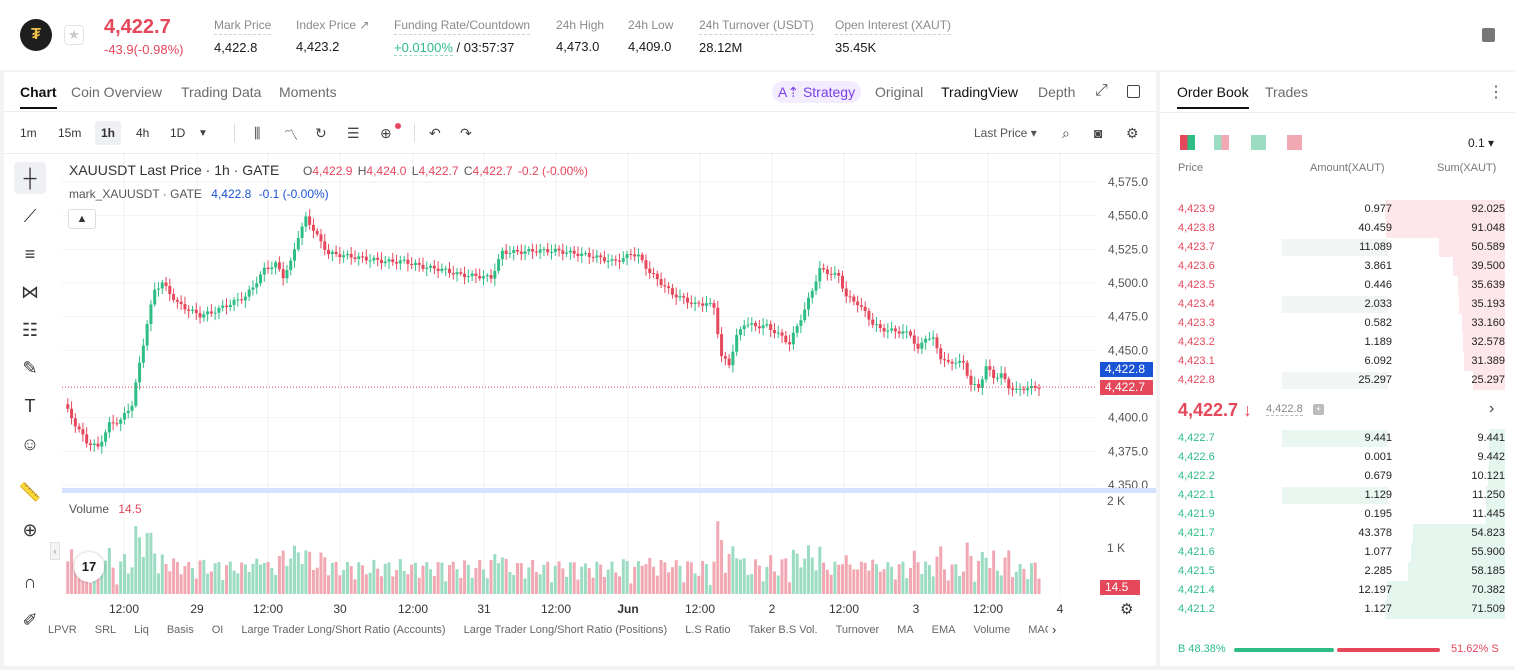 The height and width of the screenshot is (670, 1515). I want to click on redo-icon: ↷, so click(466, 133).